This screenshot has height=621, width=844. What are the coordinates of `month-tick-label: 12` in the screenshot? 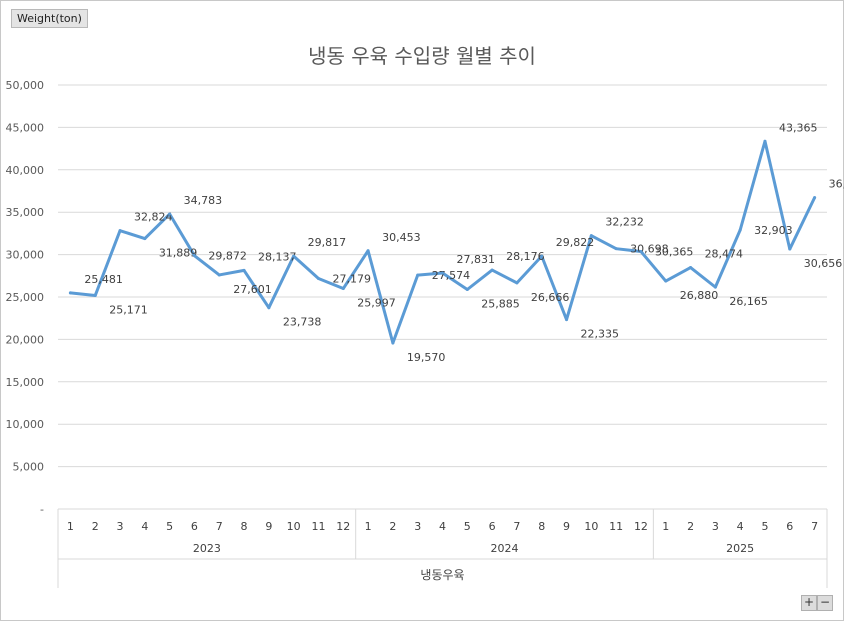 It's located at (343, 526).